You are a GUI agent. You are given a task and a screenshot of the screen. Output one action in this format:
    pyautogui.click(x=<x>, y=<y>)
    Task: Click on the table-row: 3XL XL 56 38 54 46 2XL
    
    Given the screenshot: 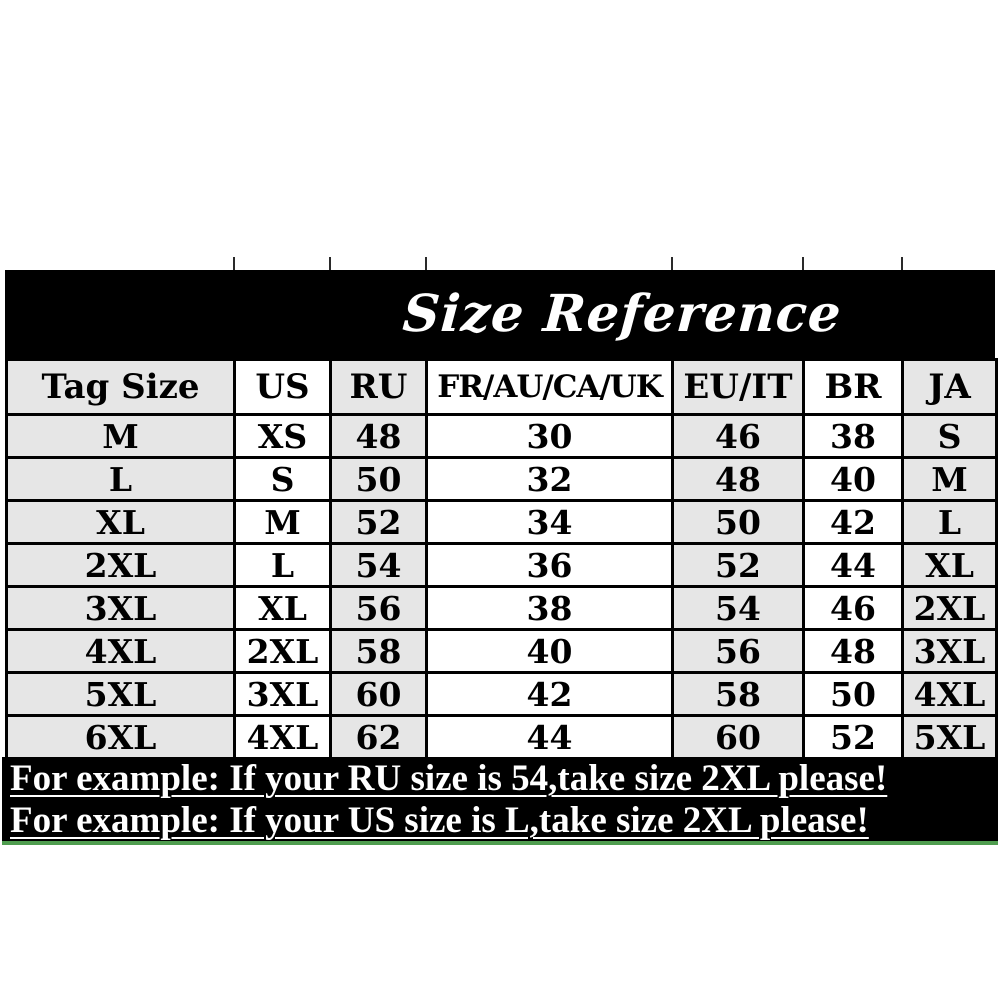 What is the action you would take?
    pyautogui.click(x=501, y=608)
    